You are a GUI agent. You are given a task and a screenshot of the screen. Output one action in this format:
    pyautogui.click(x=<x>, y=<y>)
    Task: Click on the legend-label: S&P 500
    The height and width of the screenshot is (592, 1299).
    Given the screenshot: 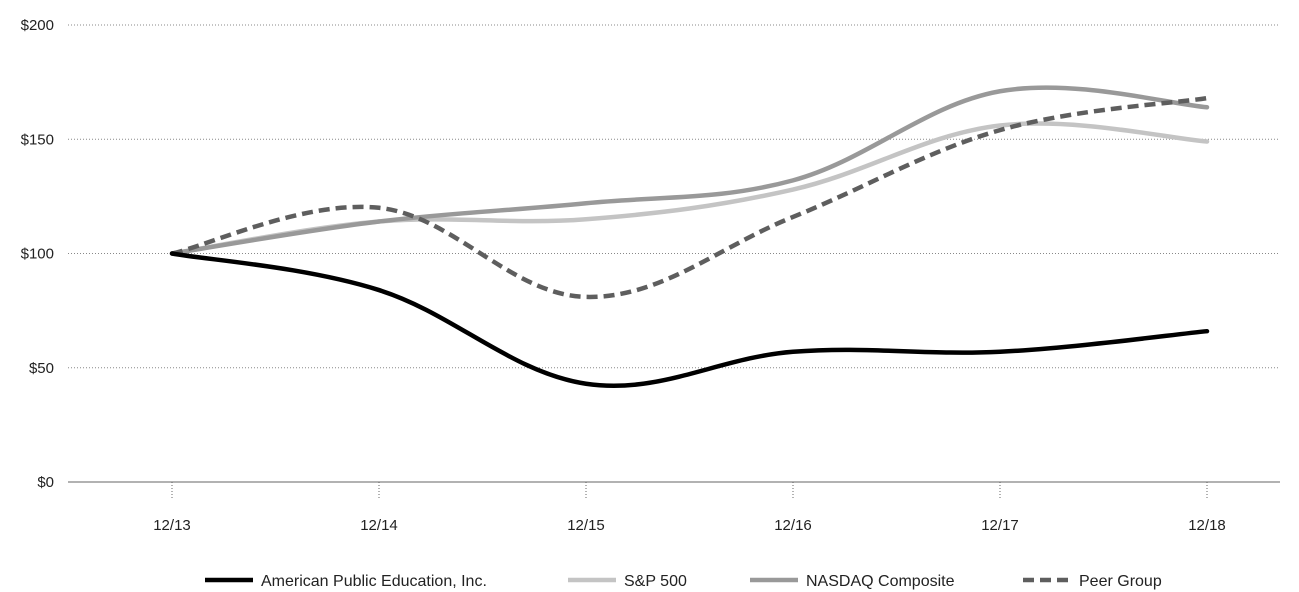 What is the action you would take?
    pyautogui.click(x=655, y=581)
    